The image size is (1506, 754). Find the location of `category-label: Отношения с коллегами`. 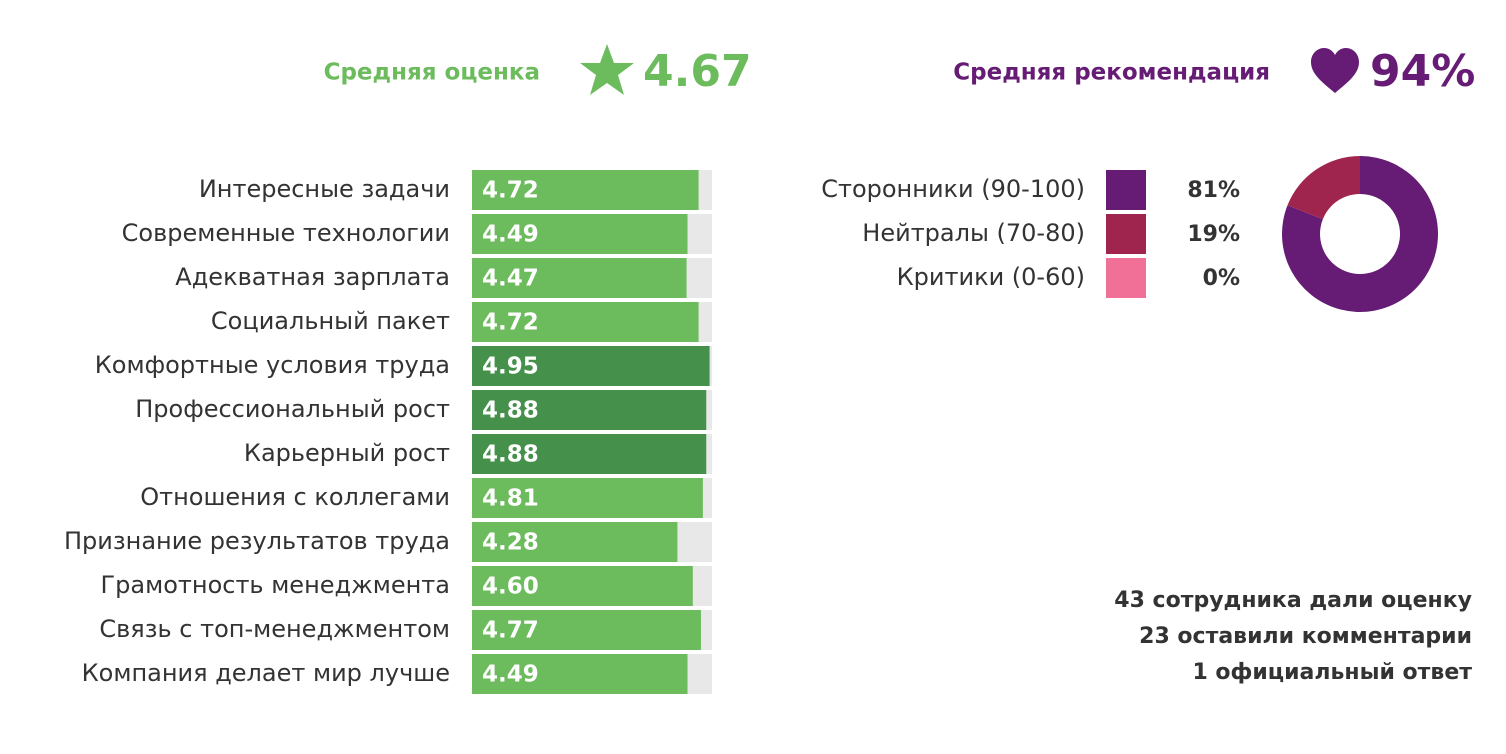

category-label: Отношения с коллегами is located at coordinates (295, 497).